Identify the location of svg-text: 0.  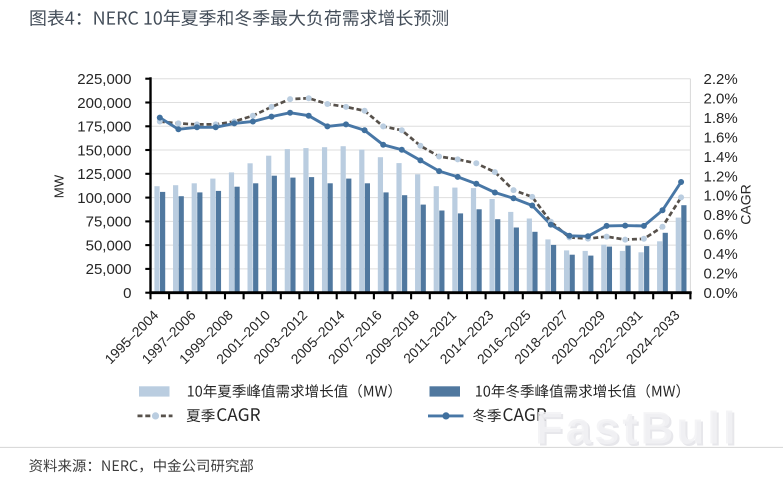
(127, 293).